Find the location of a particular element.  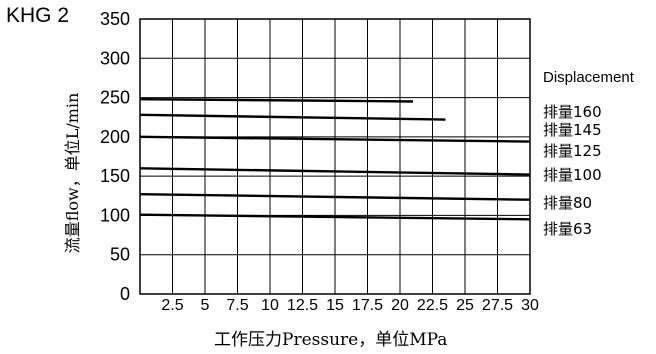

series-label: 排量100 is located at coordinates (572, 175).